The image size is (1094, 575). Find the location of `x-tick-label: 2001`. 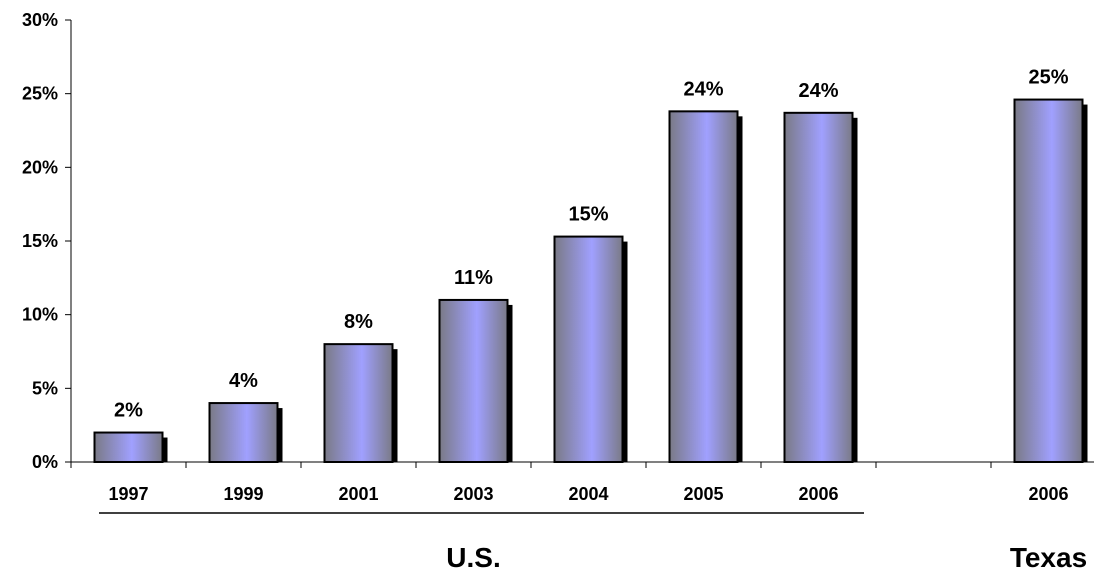

x-tick-label: 2001 is located at coordinates (358, 494).